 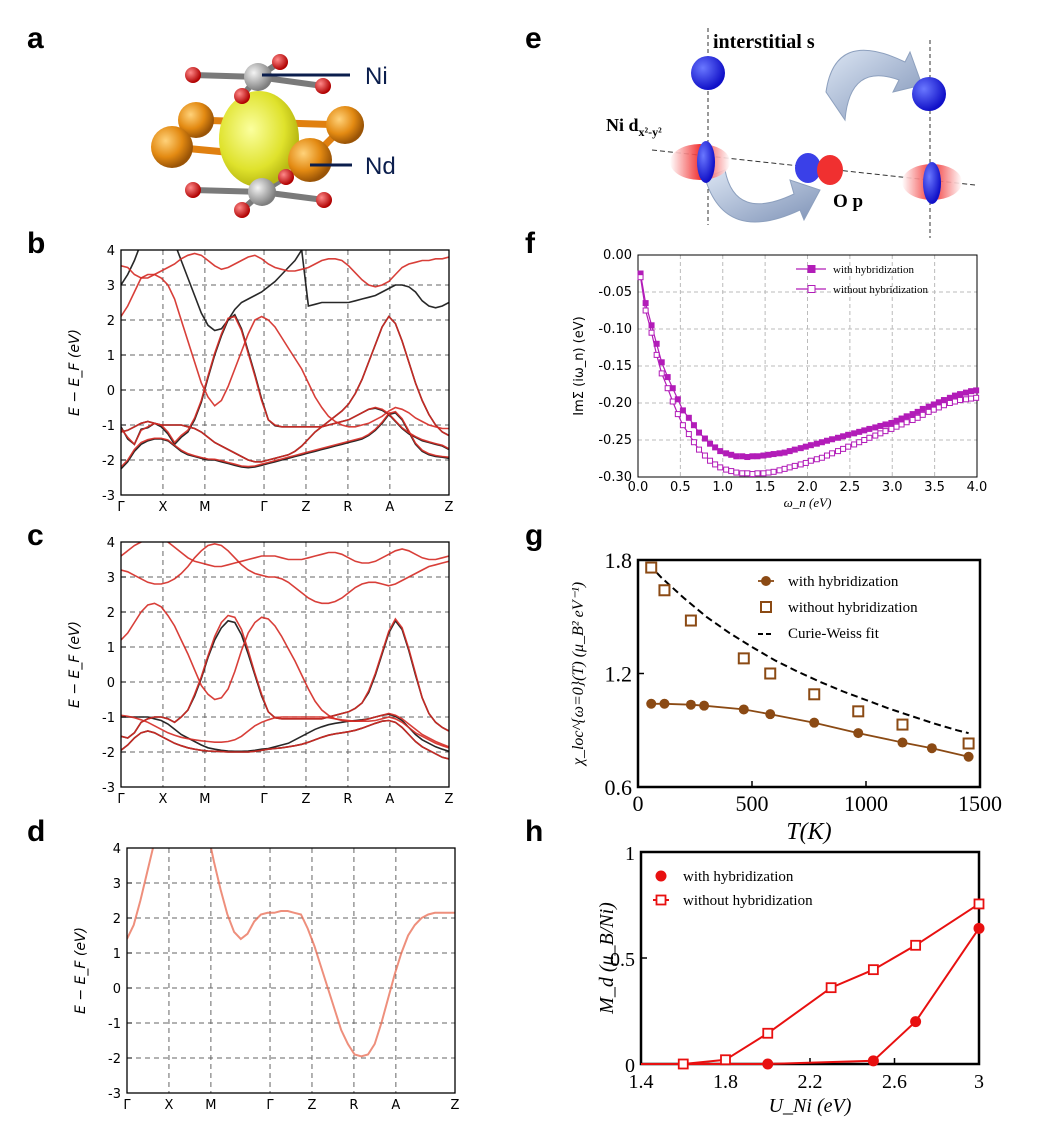 I want to click on y-tick-label: -0.30, so click(x=615, y=477).